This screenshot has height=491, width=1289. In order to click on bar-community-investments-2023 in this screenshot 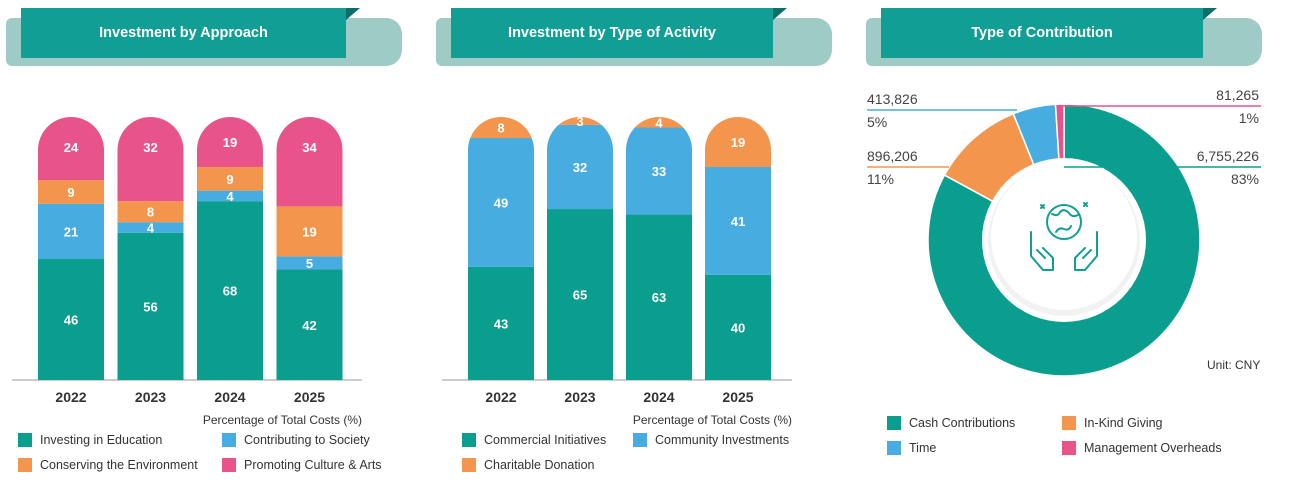, I will do `click(580, 167)`.